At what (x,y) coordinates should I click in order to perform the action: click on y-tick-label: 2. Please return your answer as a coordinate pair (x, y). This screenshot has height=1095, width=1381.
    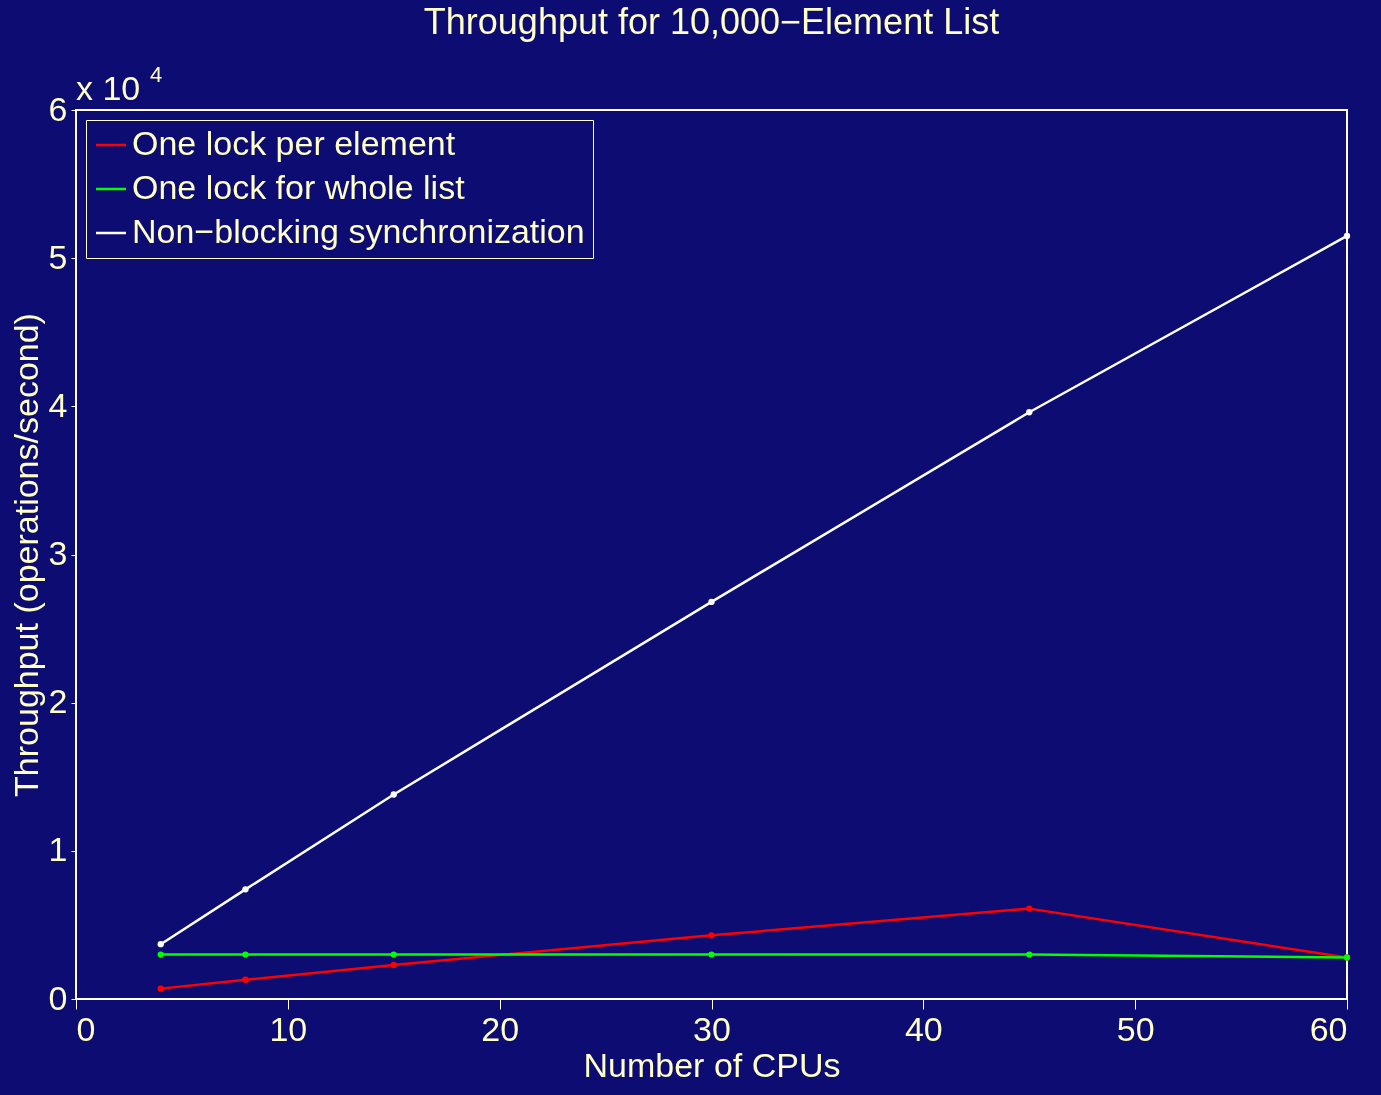
    Looking at the image, I should click on (58, 701).